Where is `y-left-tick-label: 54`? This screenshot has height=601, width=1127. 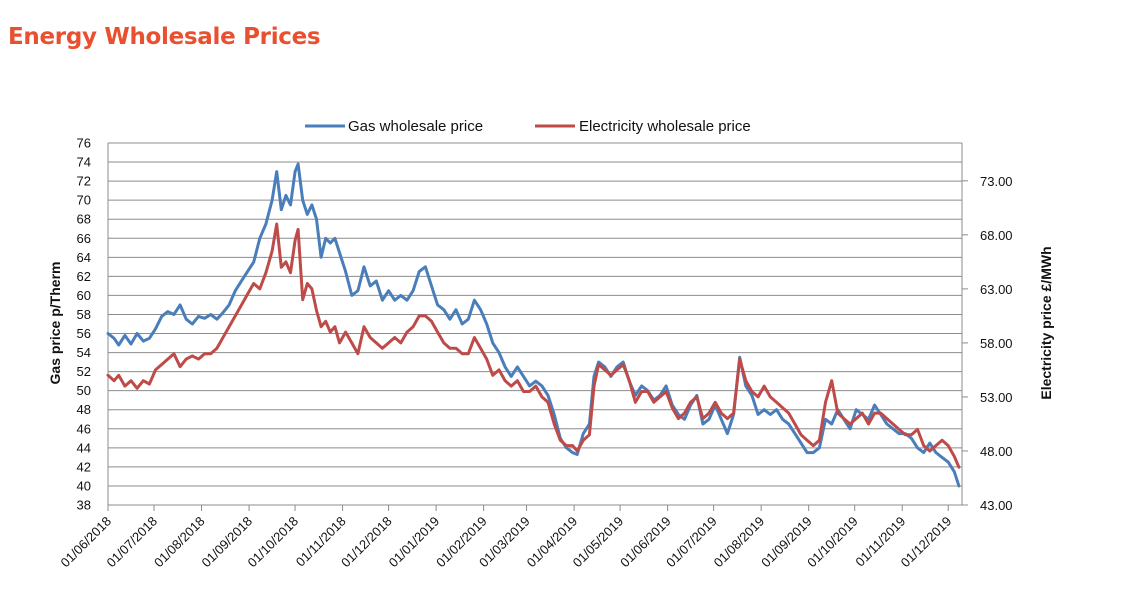 y-left-tick-label: 54 is located at coordinates (84, 352).